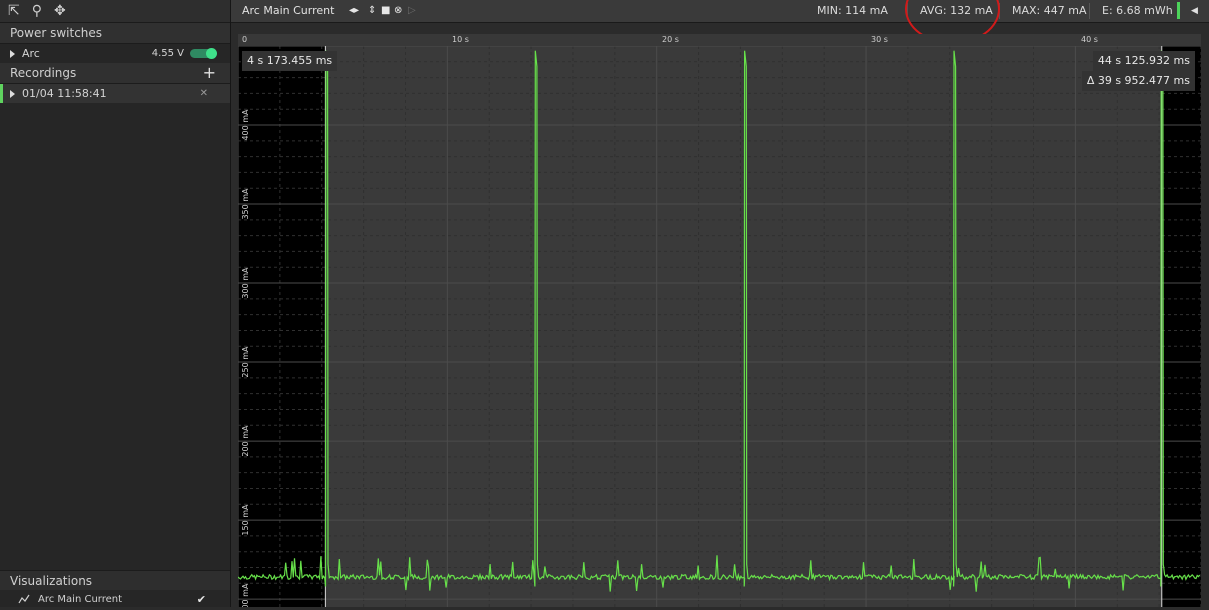  I want to click on y-tick-label: 400 mA, so click(245, 125).